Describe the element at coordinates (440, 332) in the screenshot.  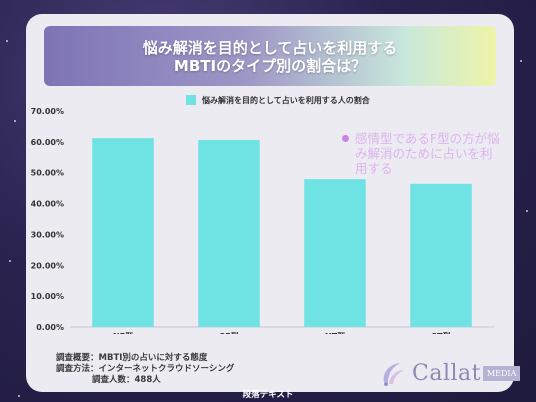
I see `x-tick-label: ST型` at that location.